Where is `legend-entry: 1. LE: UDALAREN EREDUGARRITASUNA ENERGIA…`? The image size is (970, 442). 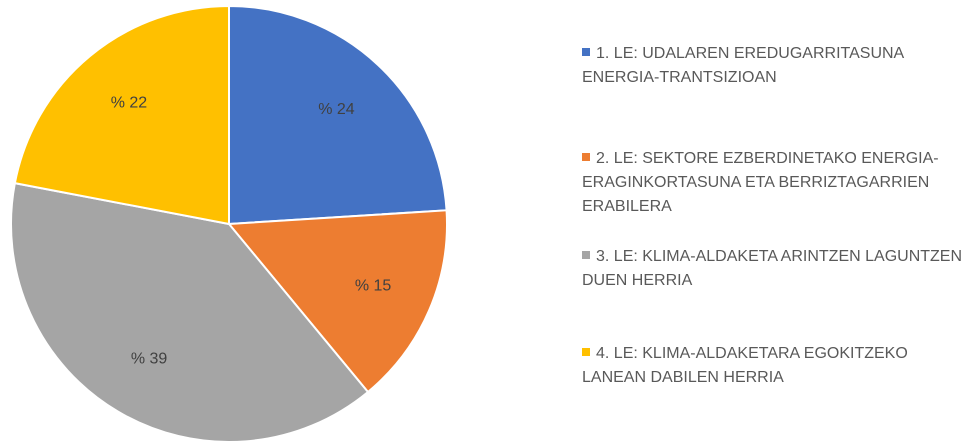
legend-entry: 1. LE: UDALAREN EREDUGARRITASUNA ENERGIA… is located at coordinates (774, 66).